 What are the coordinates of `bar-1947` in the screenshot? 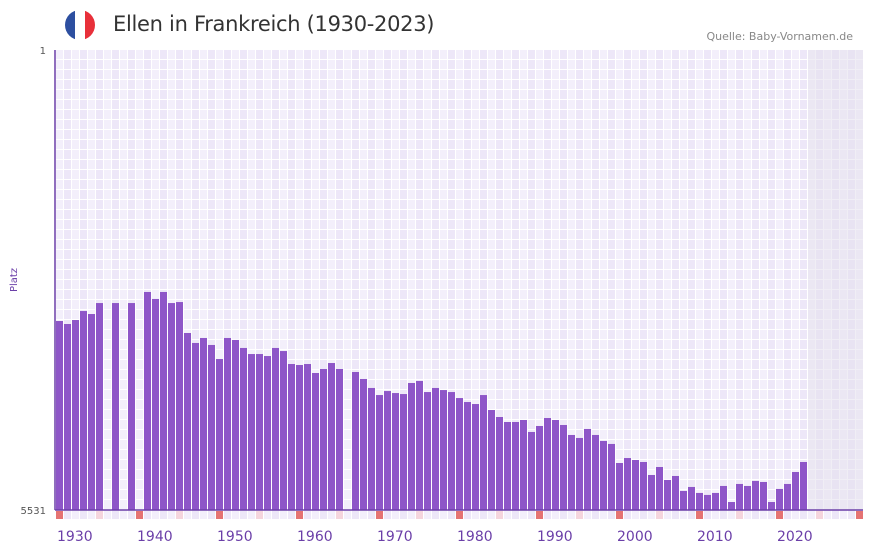 It's located at (195, 426).